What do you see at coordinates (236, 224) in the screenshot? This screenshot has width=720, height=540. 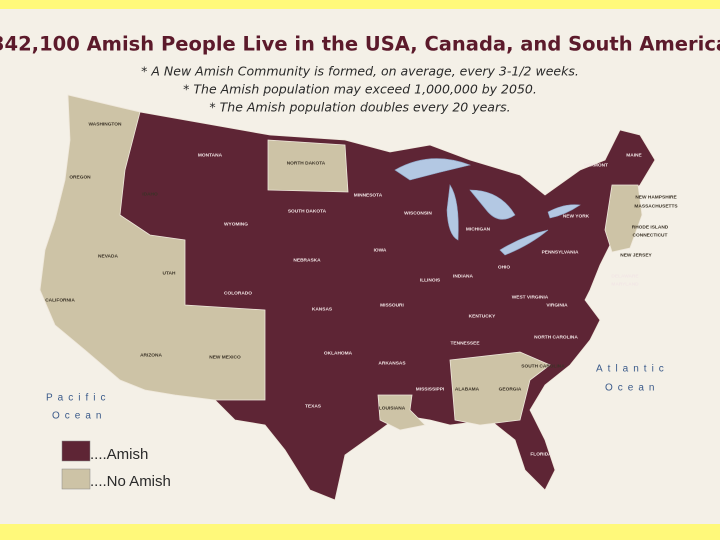 I see `state-label: WYOMING` at bounding box center [236, 224].